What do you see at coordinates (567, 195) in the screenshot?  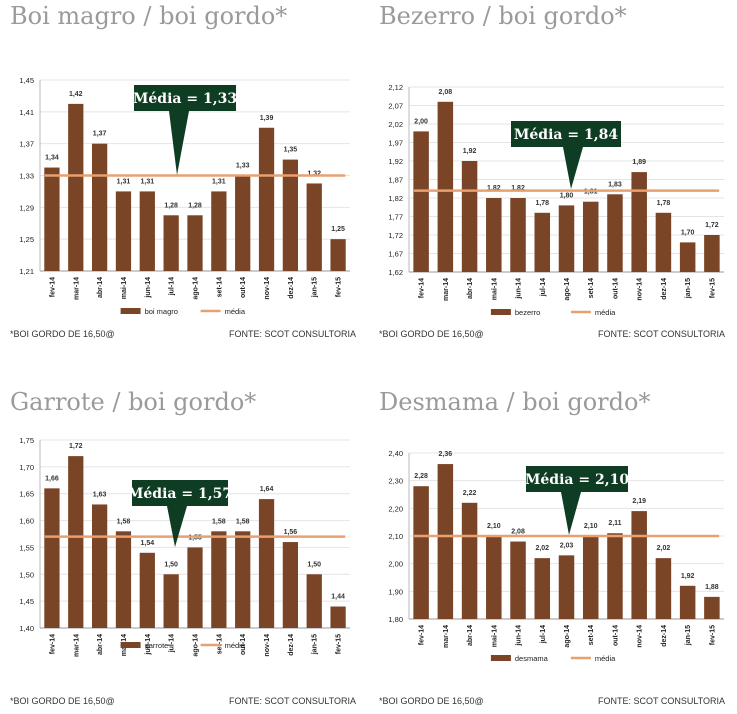 I see `data-label: 1,80` at bounding box center [567, 195].